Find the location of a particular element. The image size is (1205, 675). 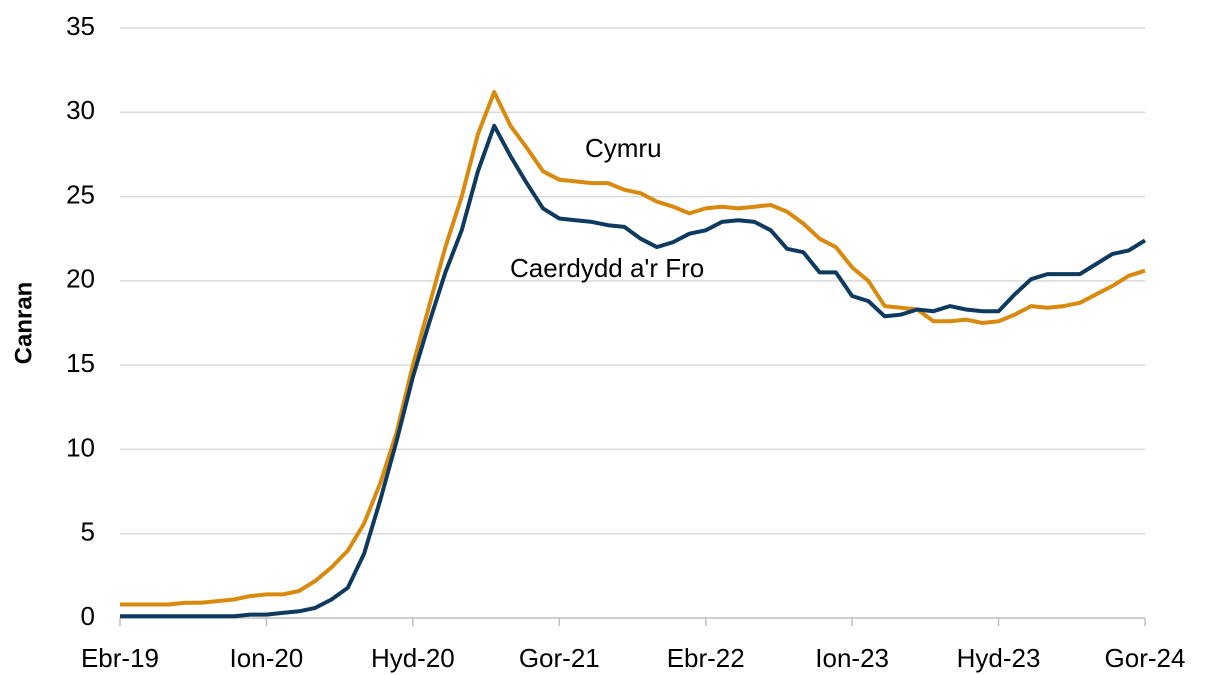

x-tick-label: Ion-23 is located at coordinates (852, 658).